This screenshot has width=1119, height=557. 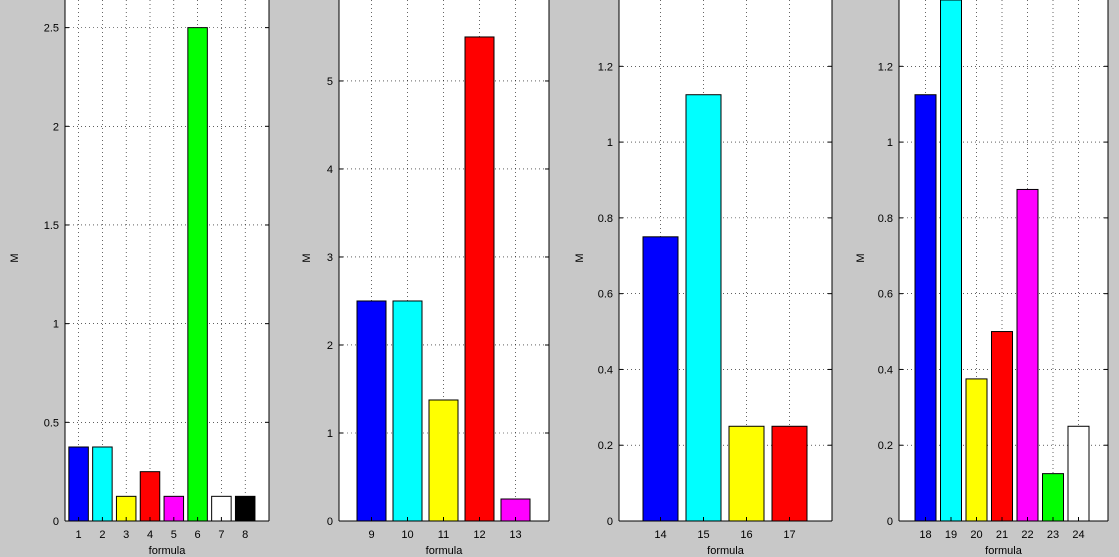 What do you see at coordinates (330, 170) in the screenshot?
I see `y-tick-label: 4` at bounding box center [330, 170].